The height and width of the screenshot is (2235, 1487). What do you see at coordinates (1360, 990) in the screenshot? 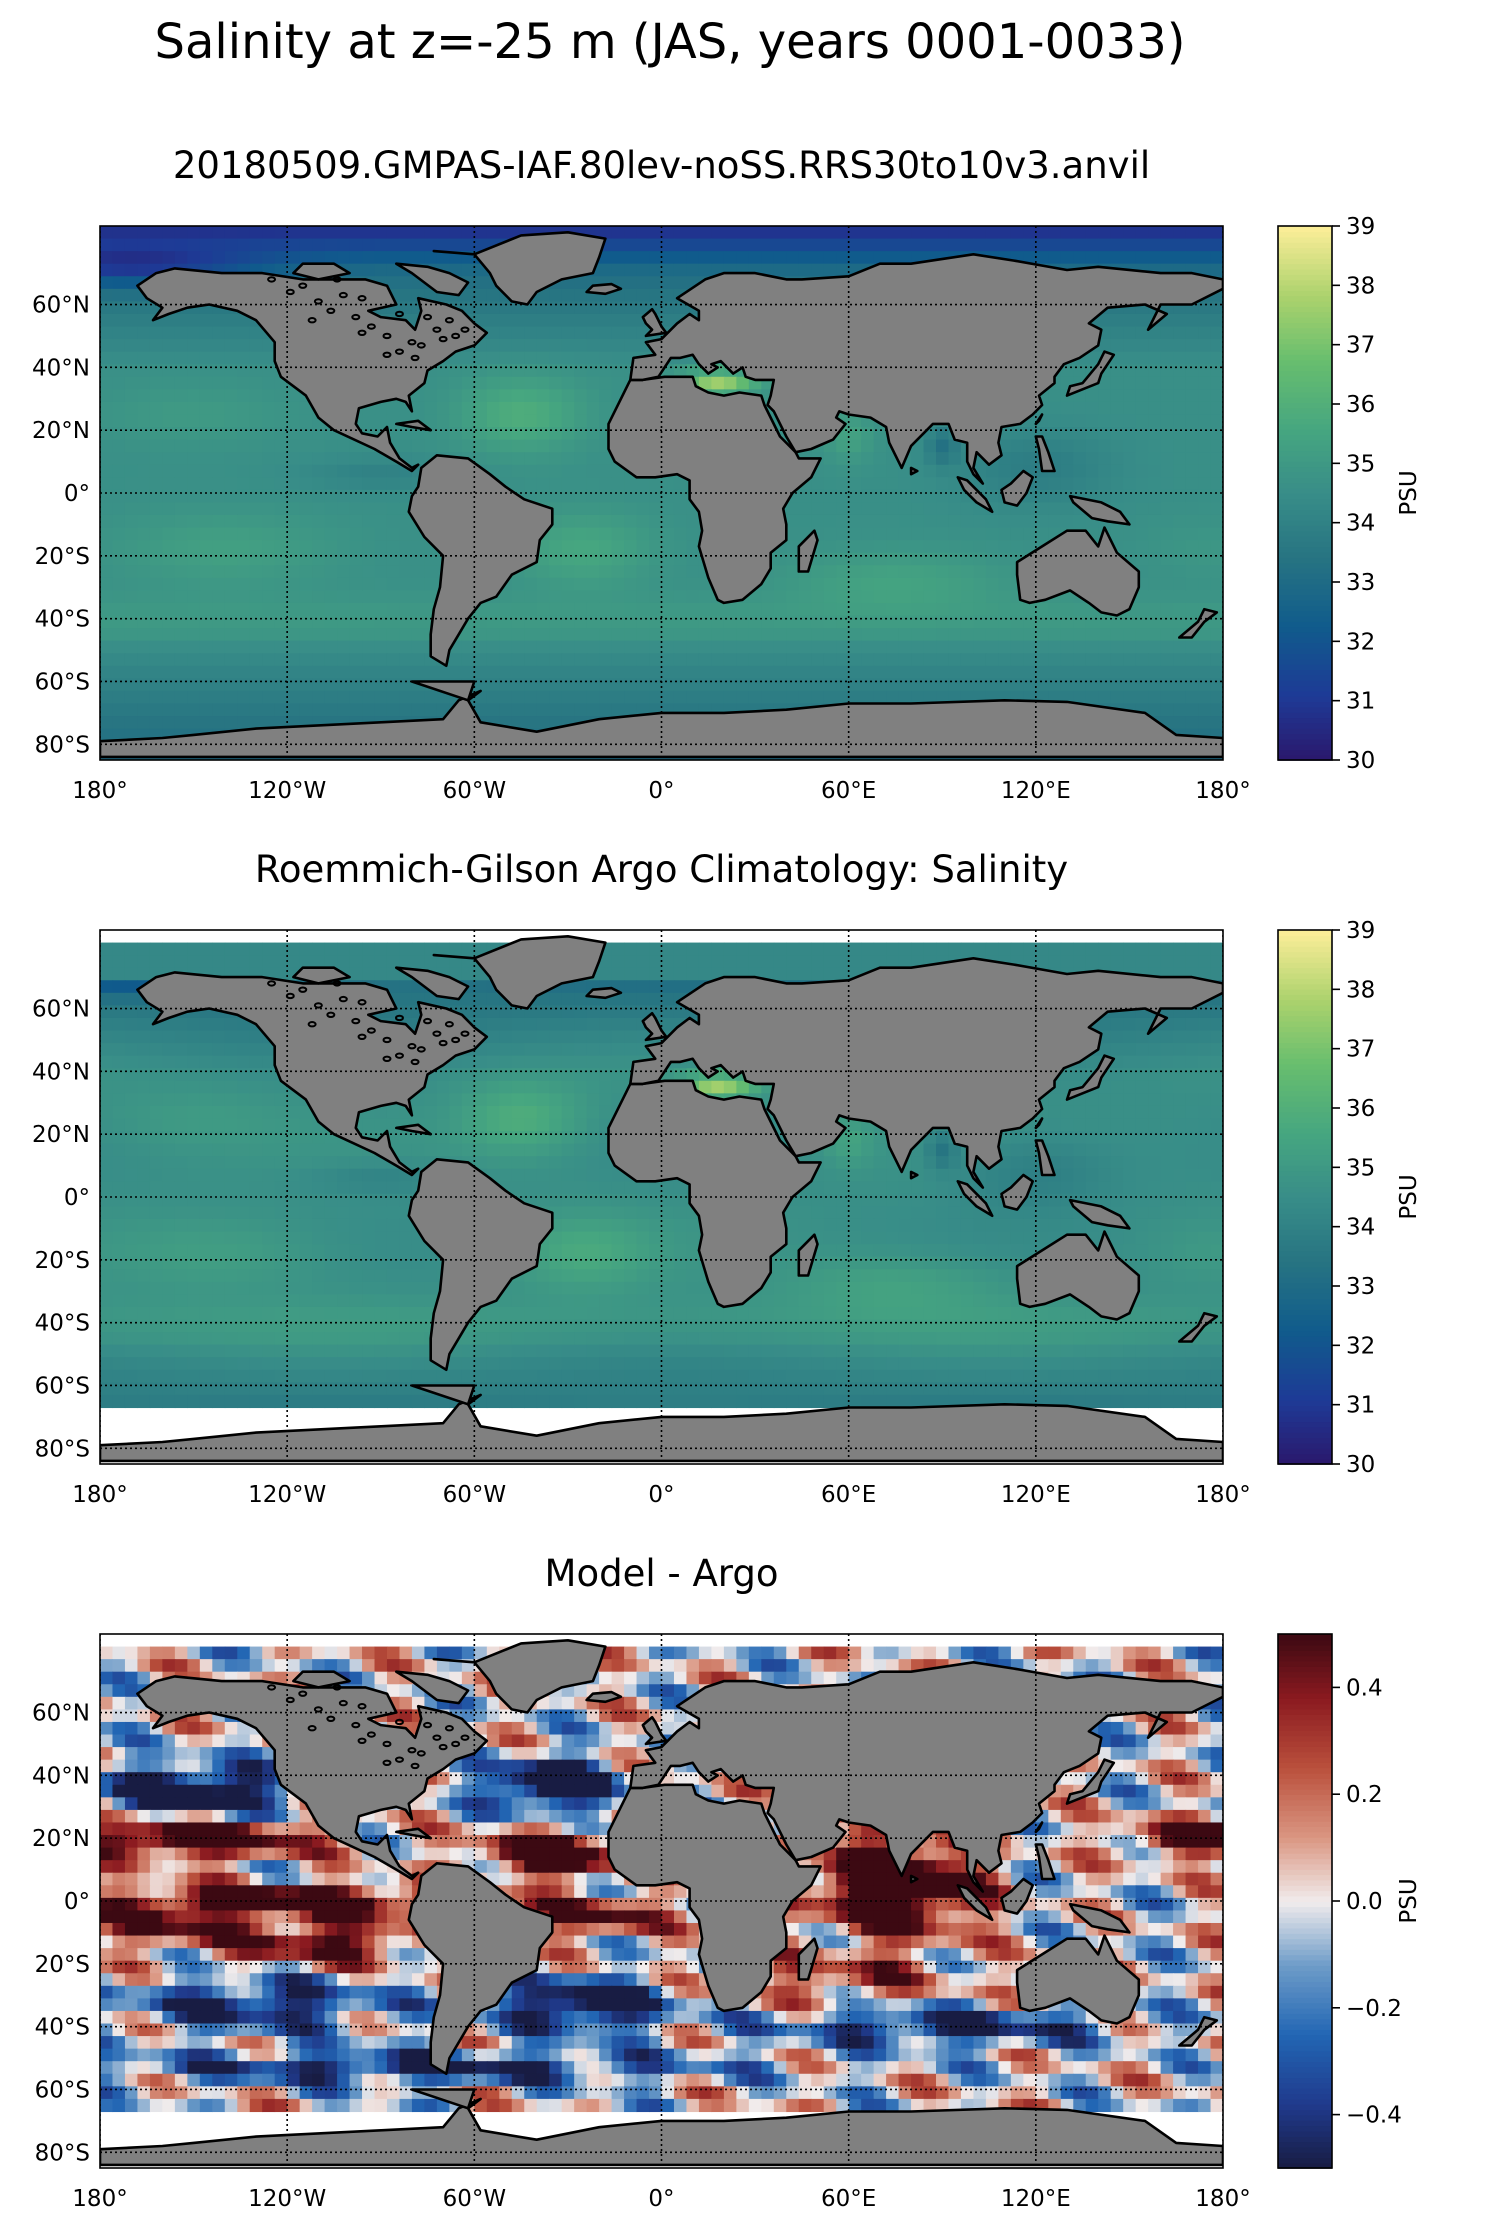
I see `colorbar-tick-label: 38` at bounding box center [1360, 990].